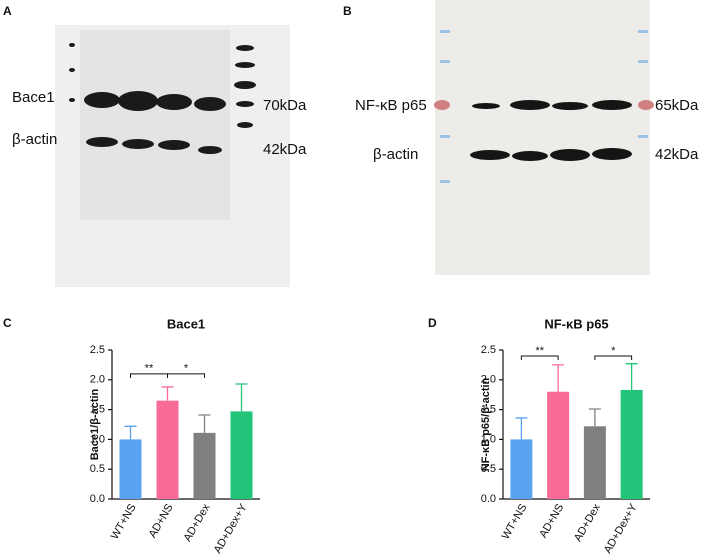  I want to click on panel-letter: A, so click(7, 11).